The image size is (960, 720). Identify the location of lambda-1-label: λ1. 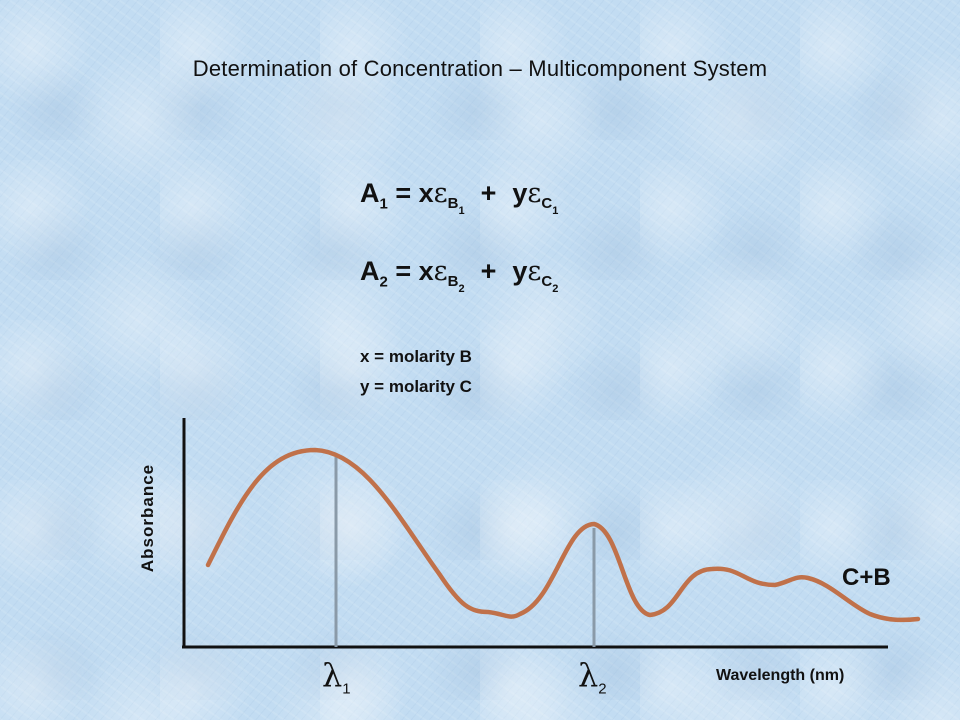
(336, 677).